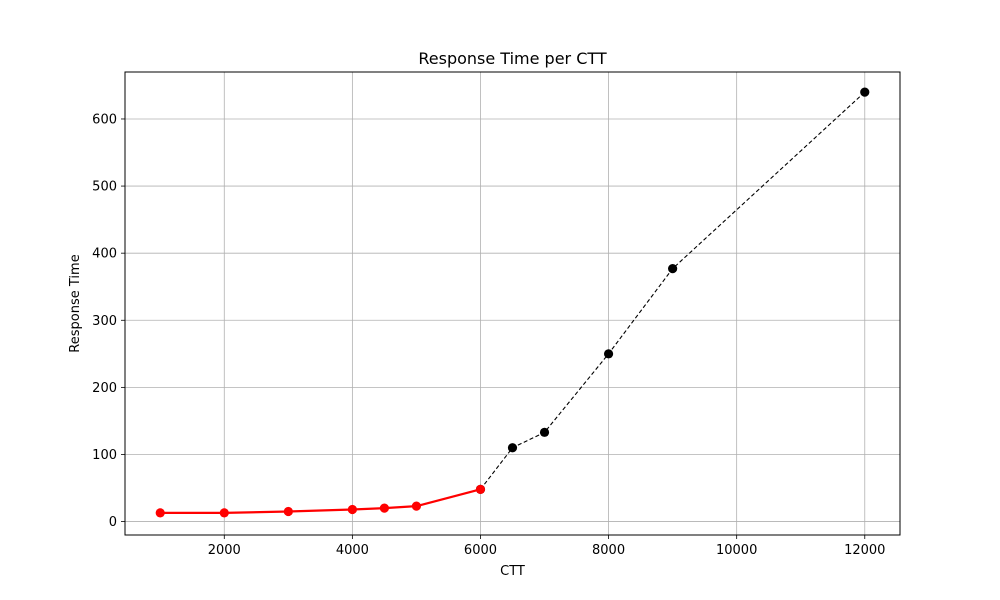 The image size is (1000, 600). I want to click on y-tick-label: 200, so click(104, 388).